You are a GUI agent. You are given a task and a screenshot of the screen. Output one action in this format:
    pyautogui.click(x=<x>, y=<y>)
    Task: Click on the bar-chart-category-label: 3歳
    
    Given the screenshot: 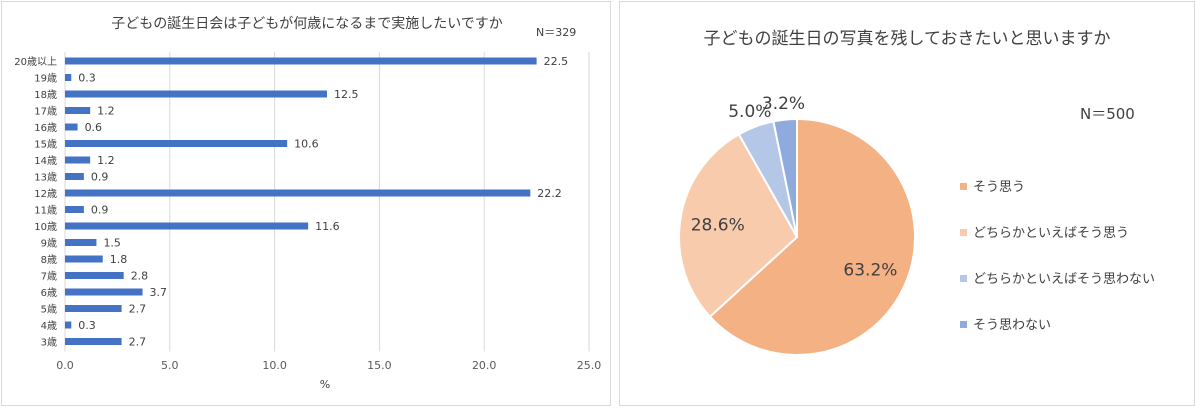 What is the action you would take?
    pyautogui.click(x=49, y=343)
    